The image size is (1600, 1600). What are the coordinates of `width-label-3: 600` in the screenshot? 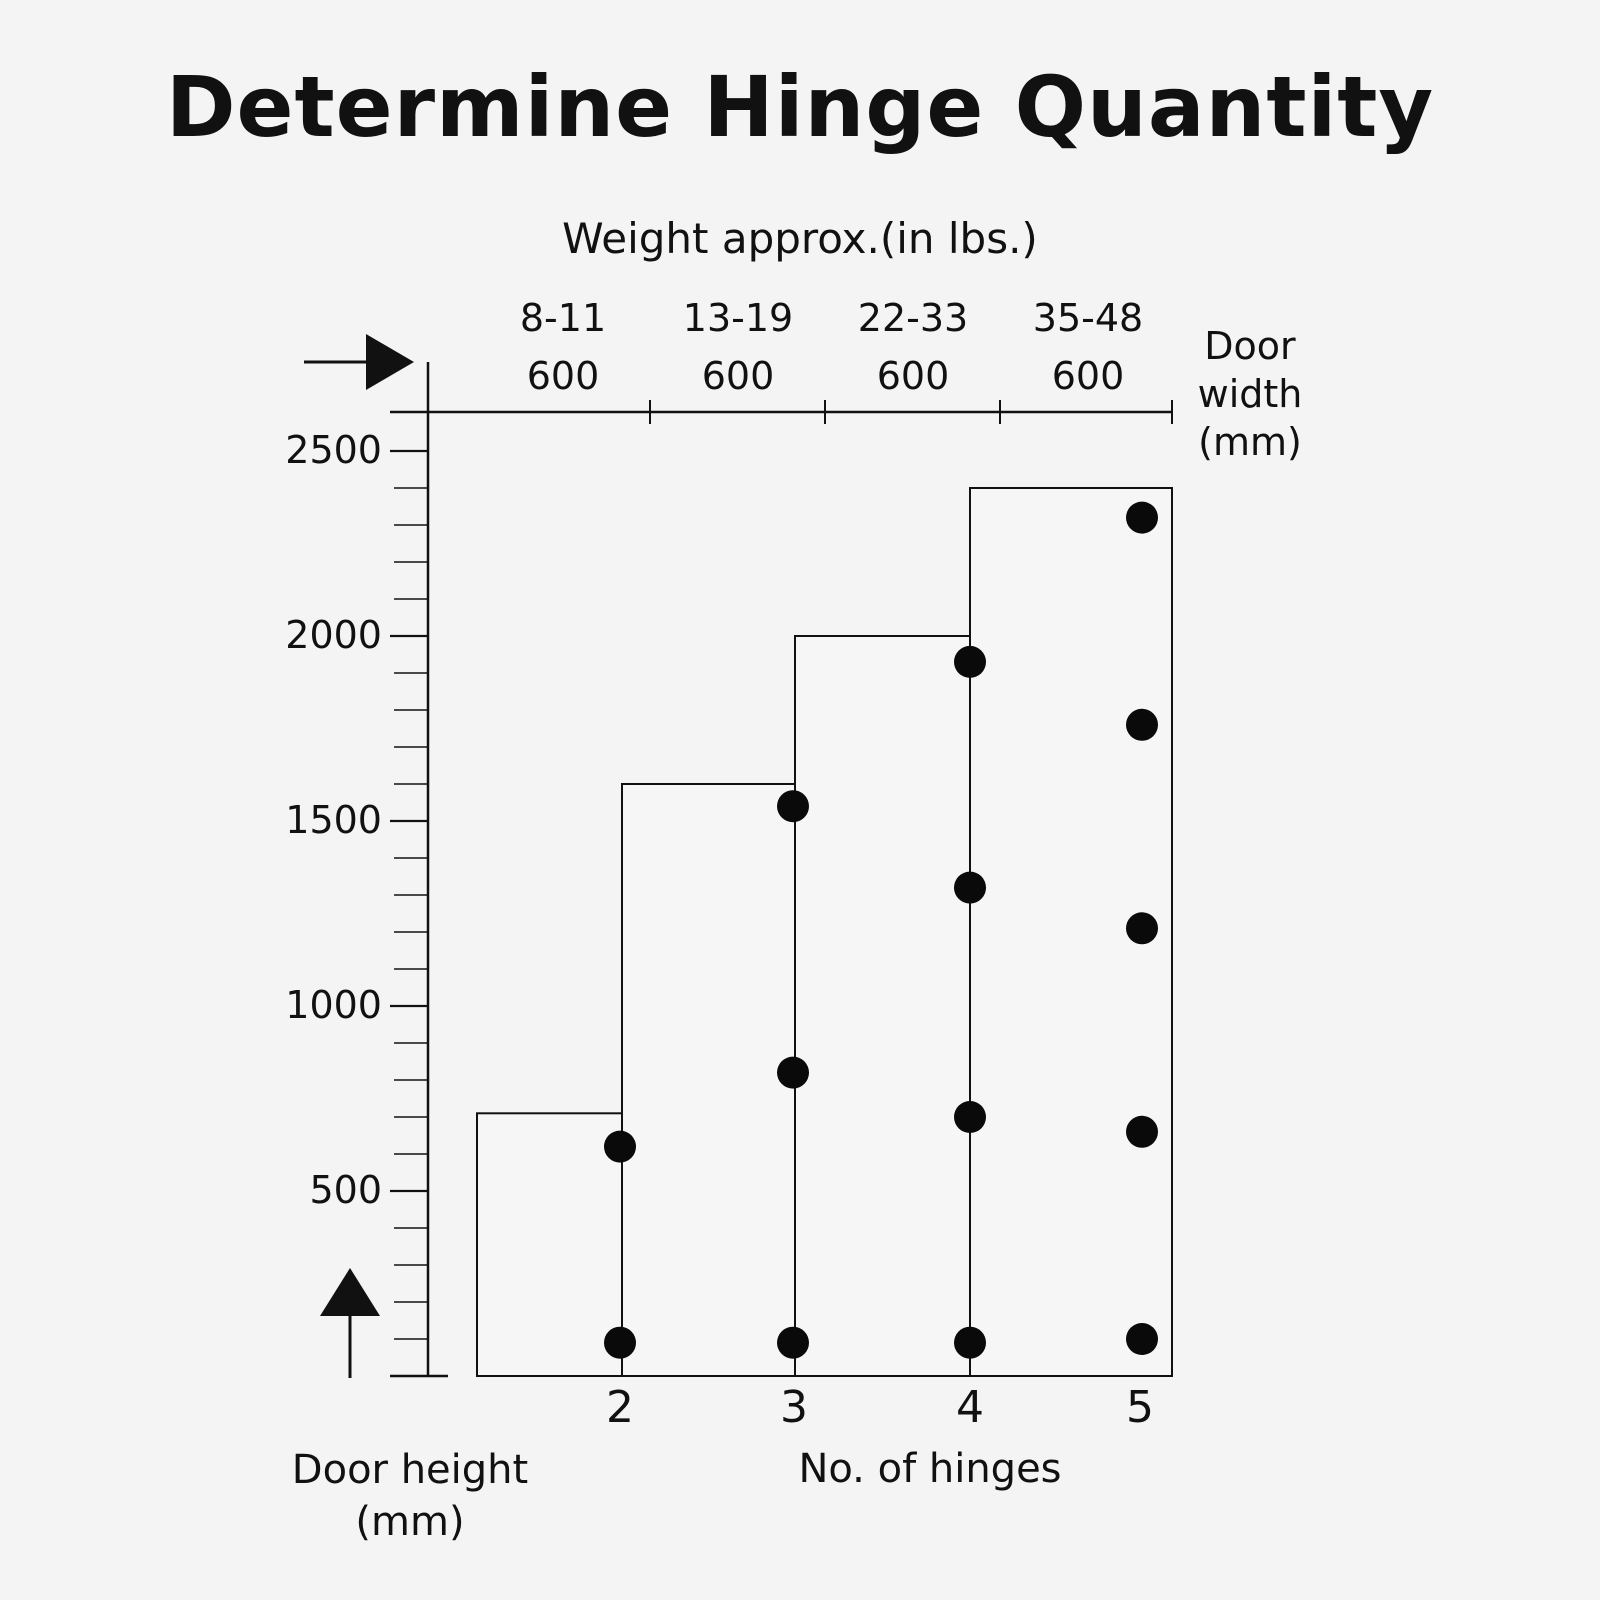 It's located at (913, 376).